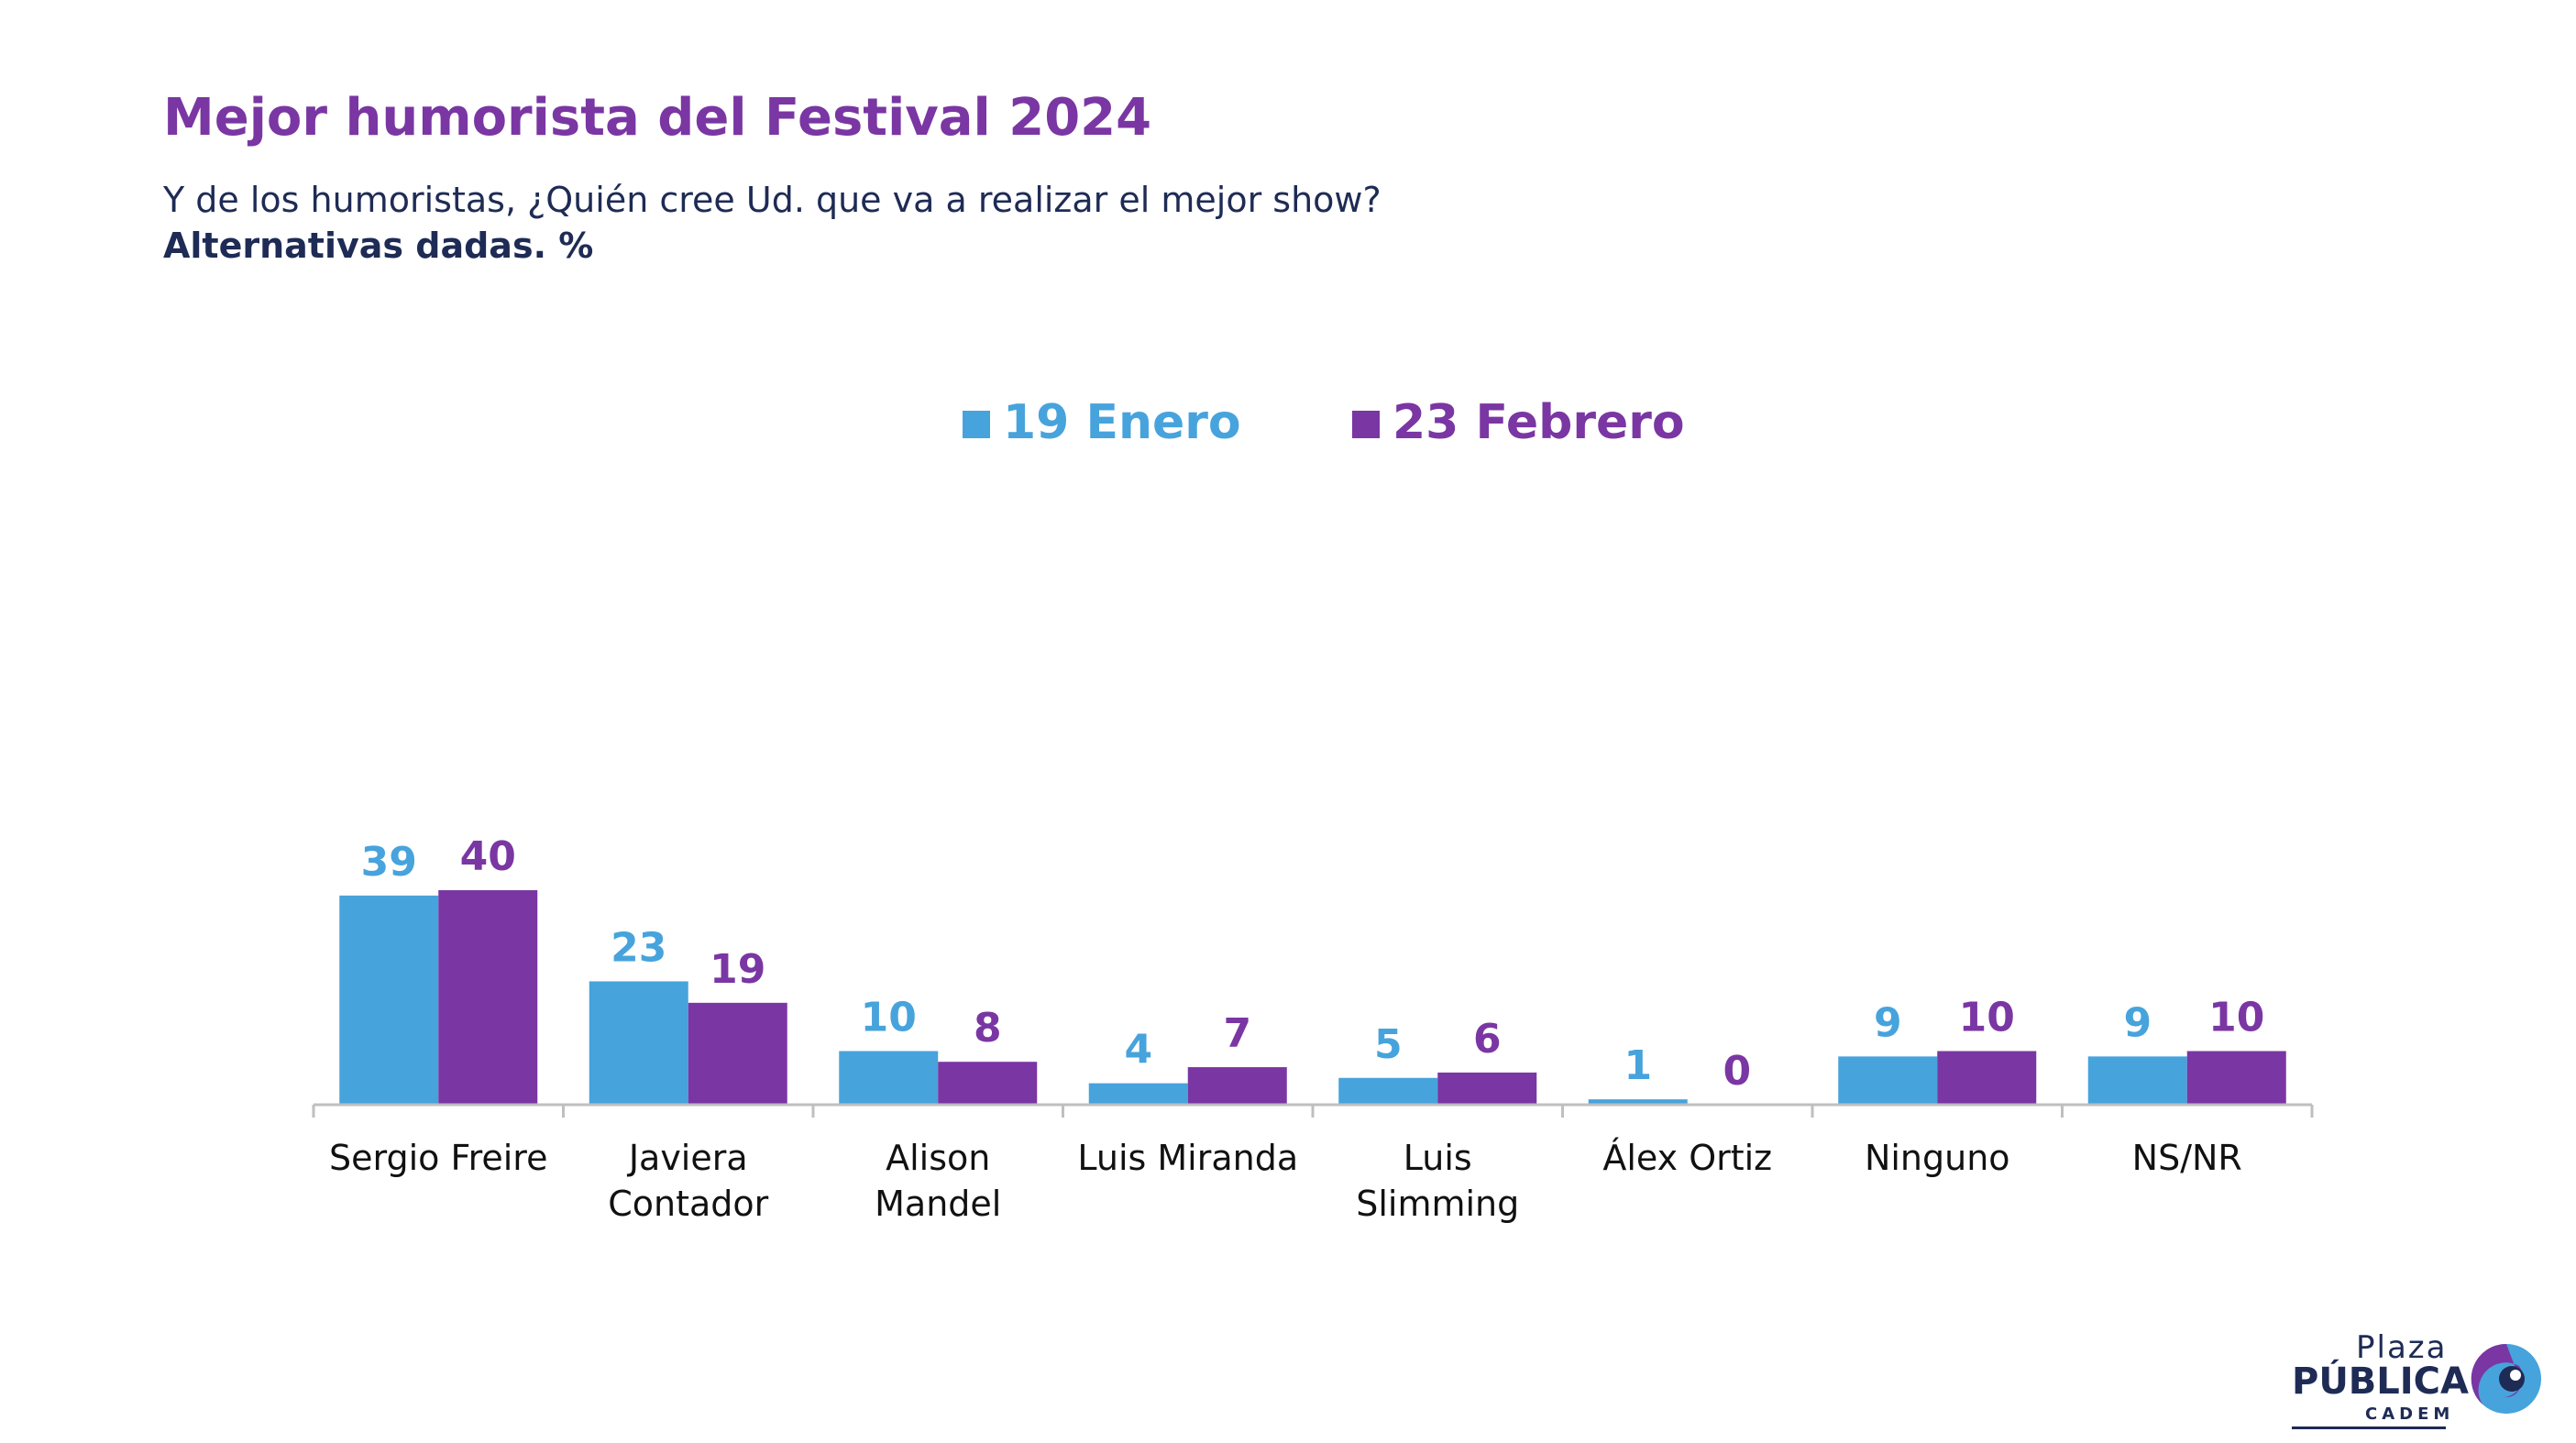  I want to click on value-label-8-series-2: 10, so click(2236, 1018).